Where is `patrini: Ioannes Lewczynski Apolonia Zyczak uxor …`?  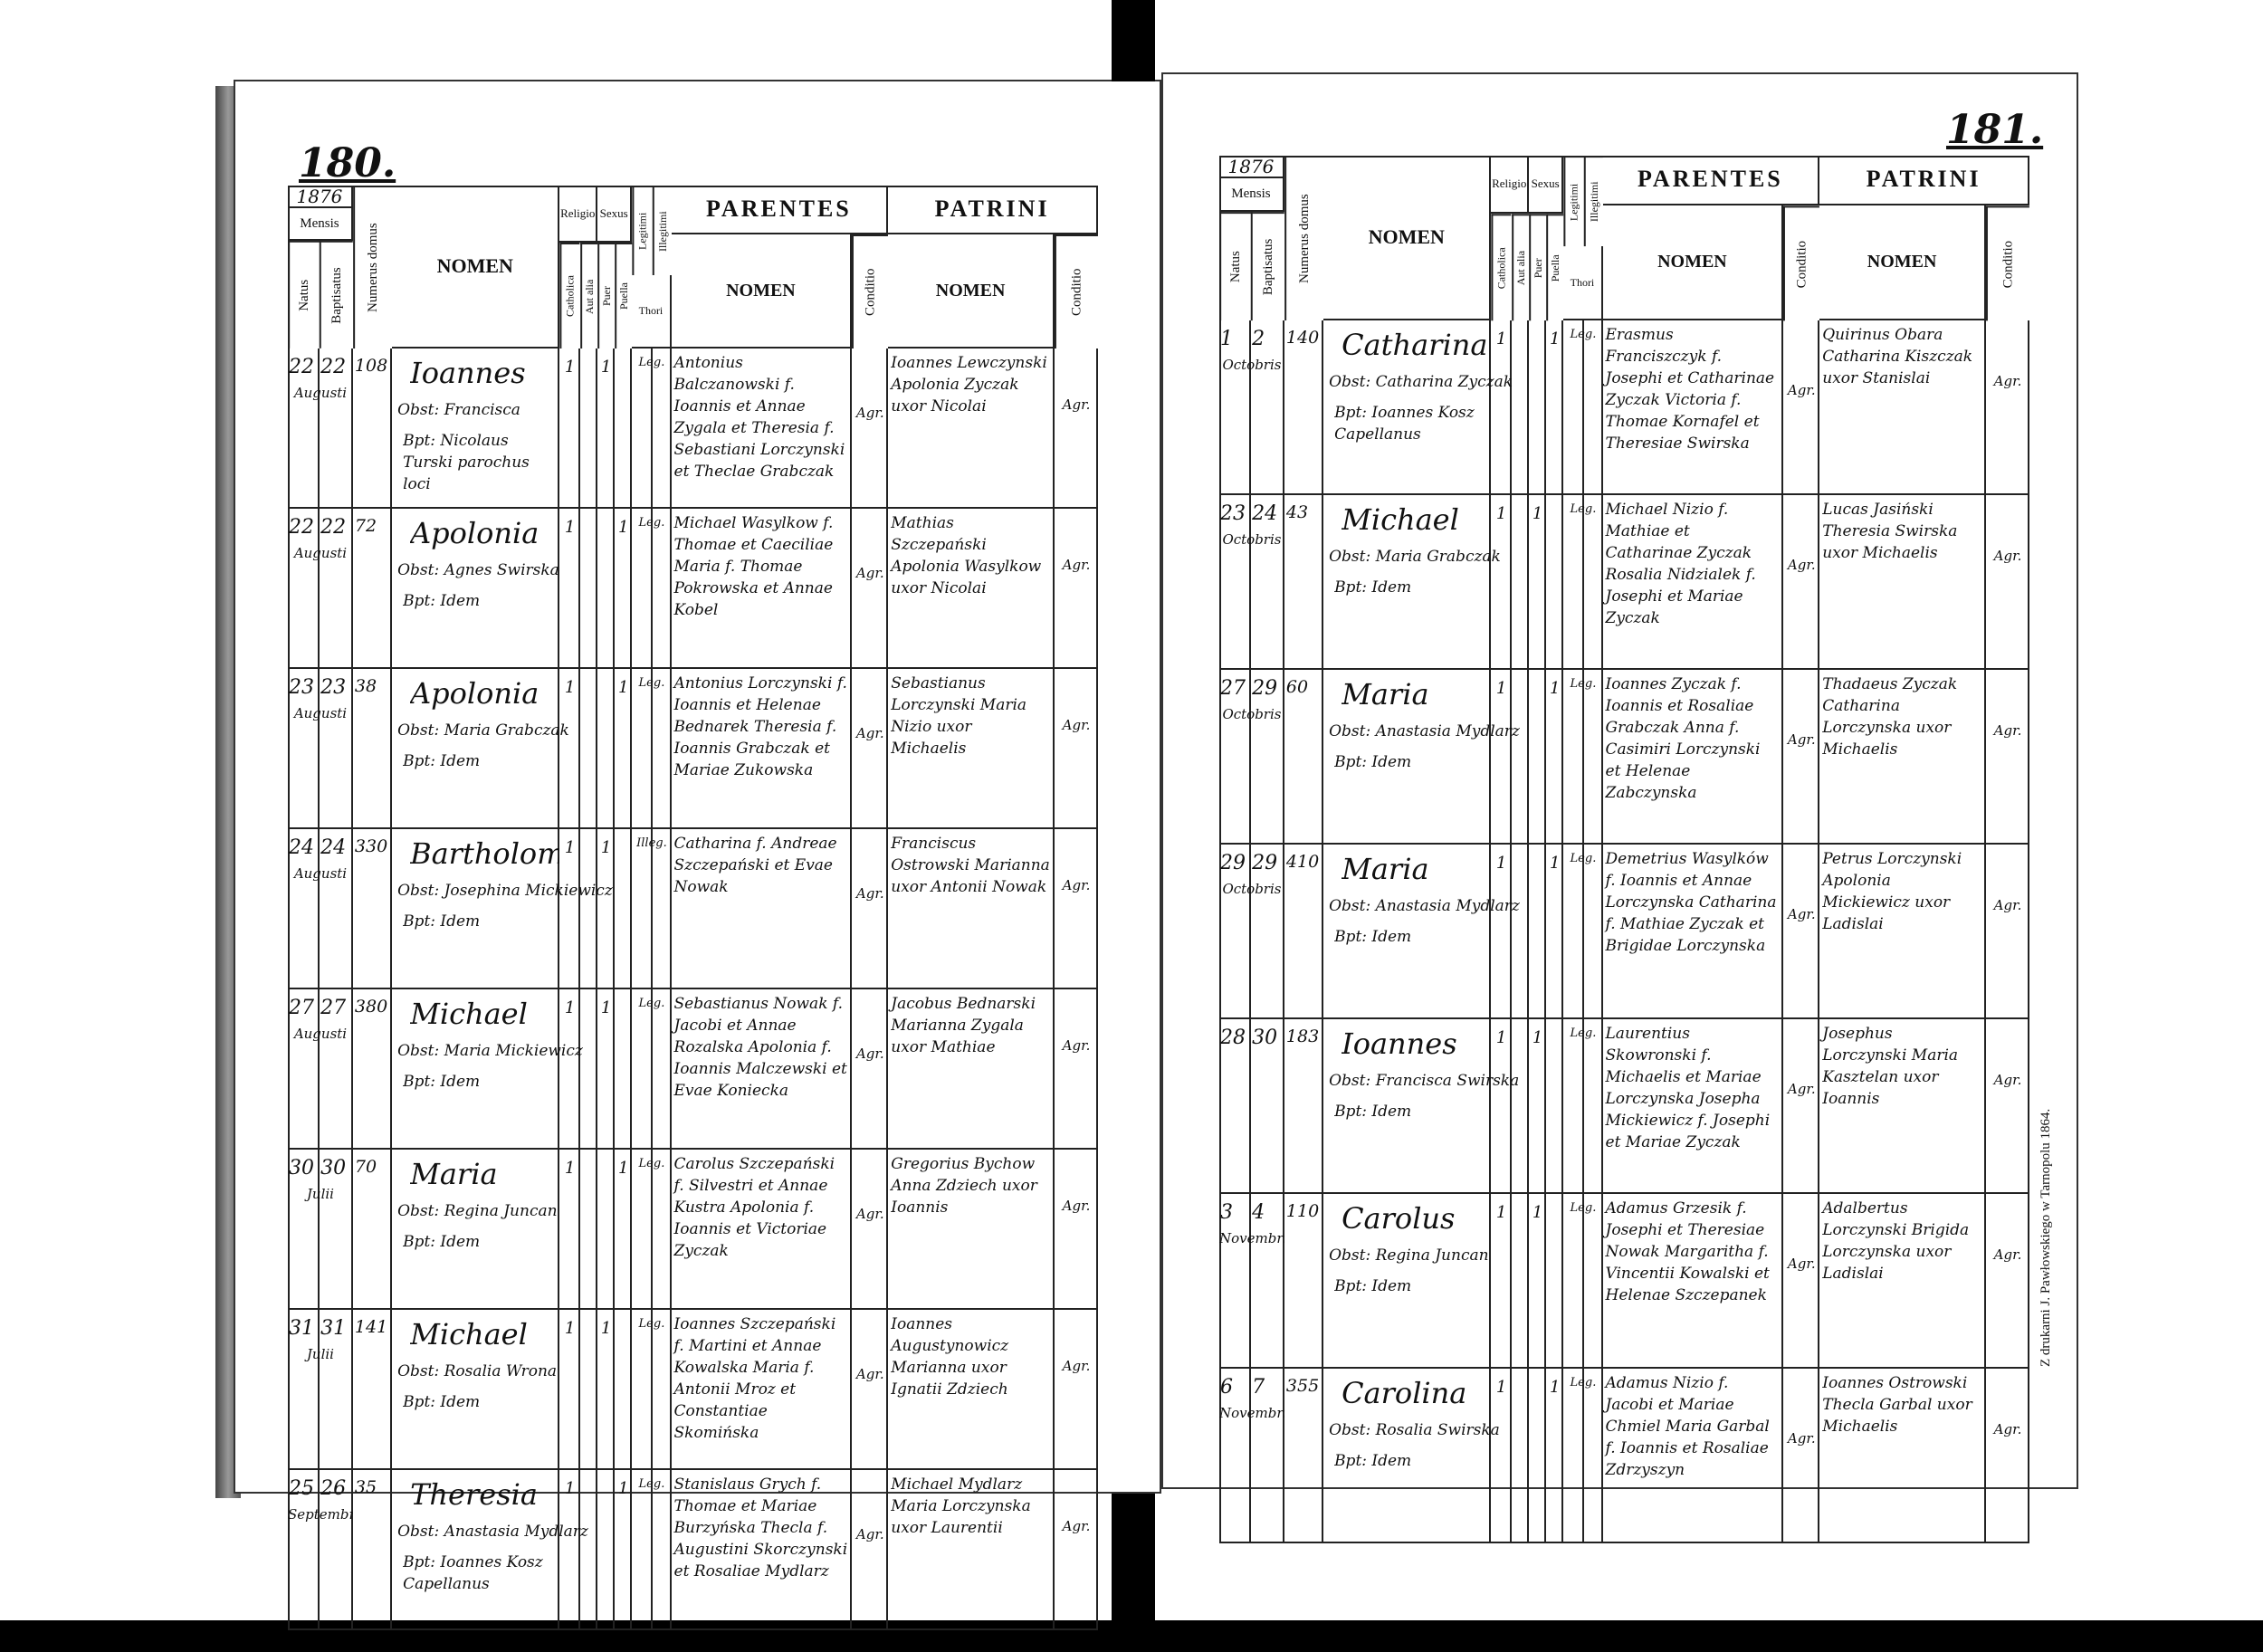 patrini: Ioannes Lewczynski Apolonia Zyczak uxor … is located at coordinates (971, 429).